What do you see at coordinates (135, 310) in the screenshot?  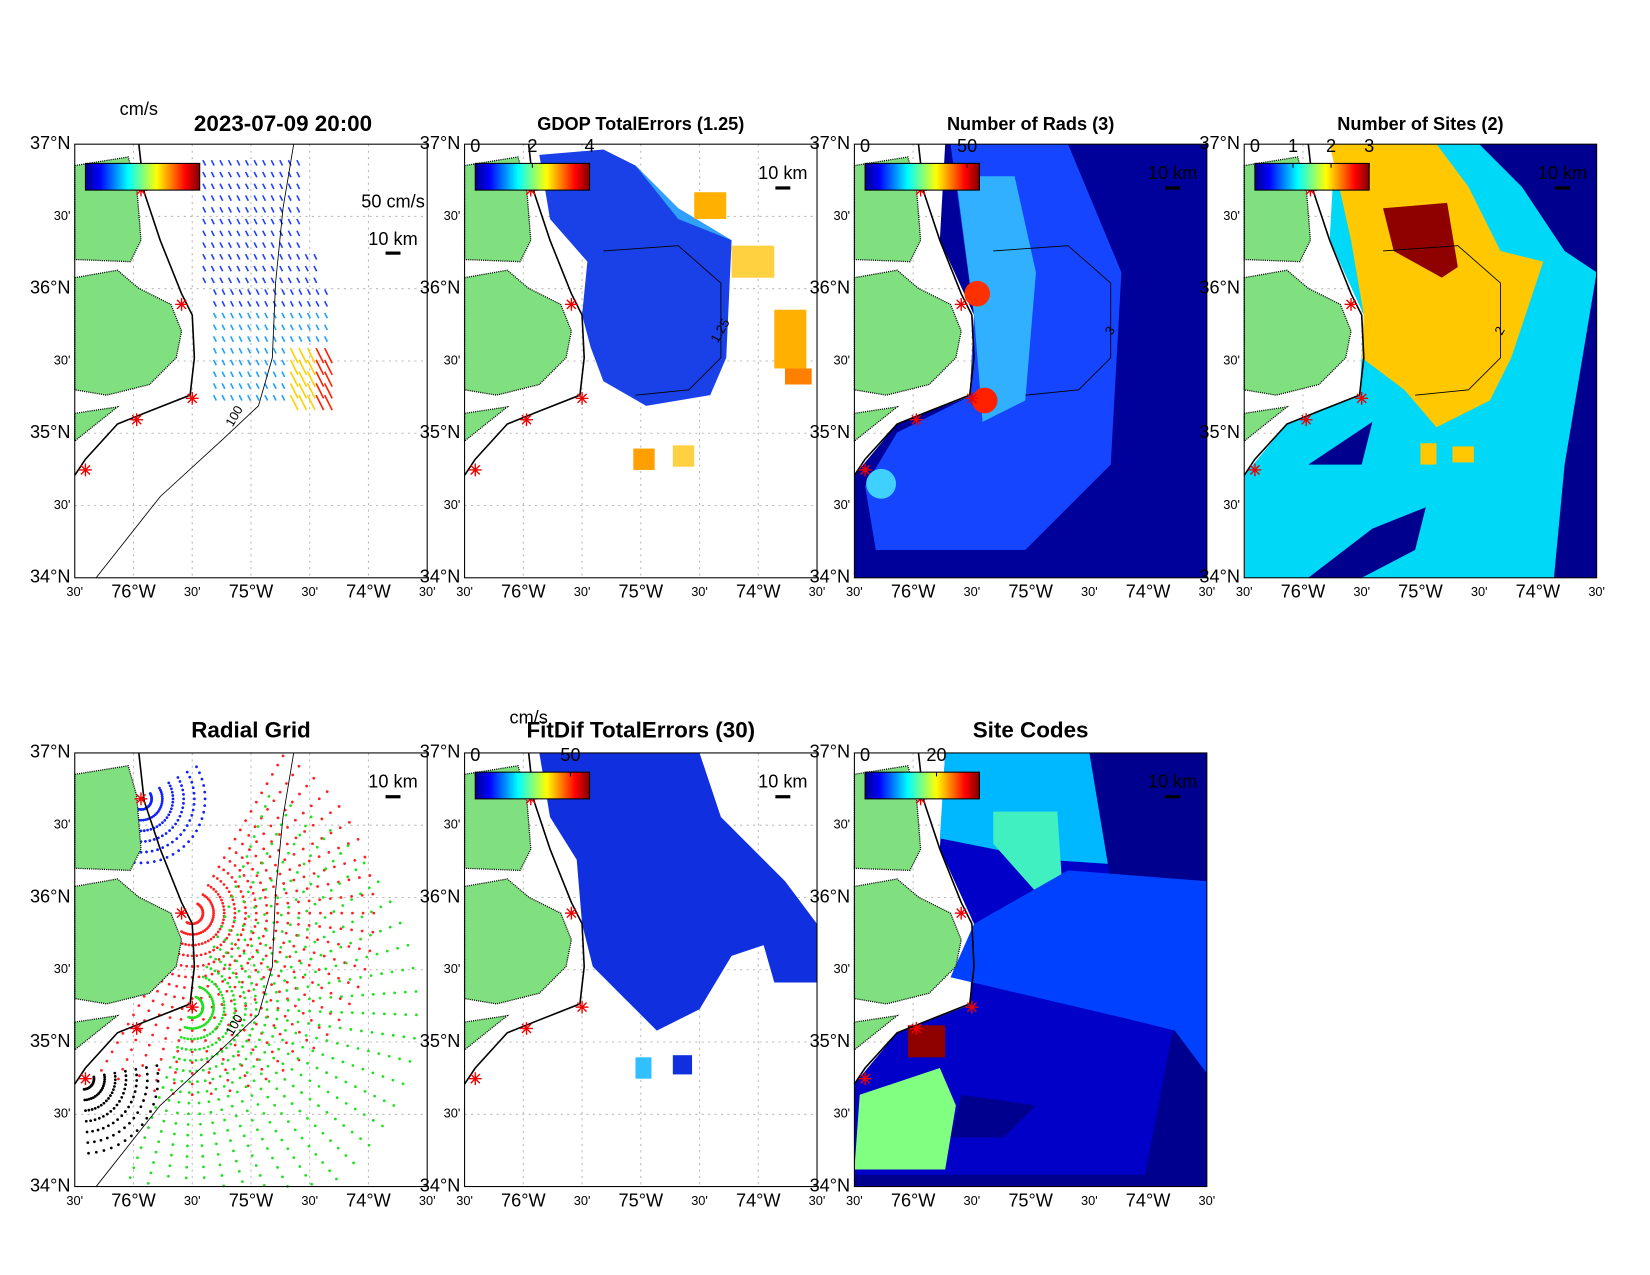 I see `coastline` at bounding box center [135, 310].